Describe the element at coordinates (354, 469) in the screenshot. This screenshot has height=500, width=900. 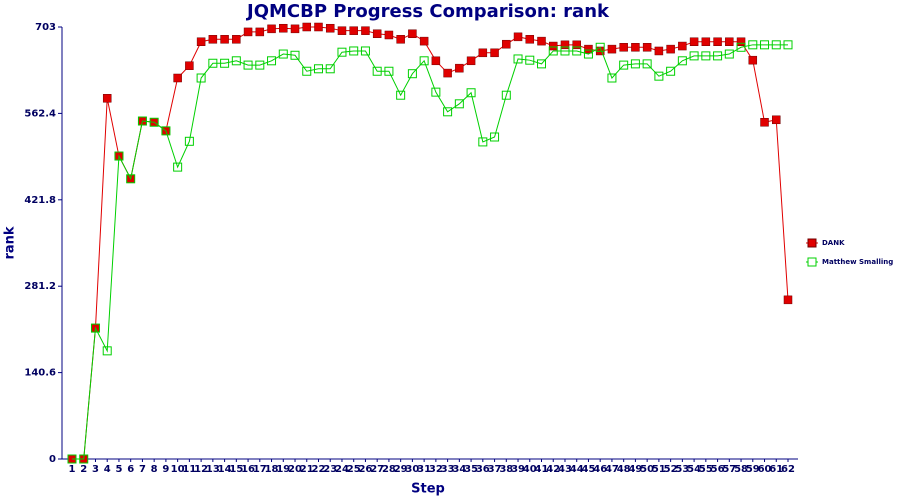
I see `x-tick-label: 25` at that location.